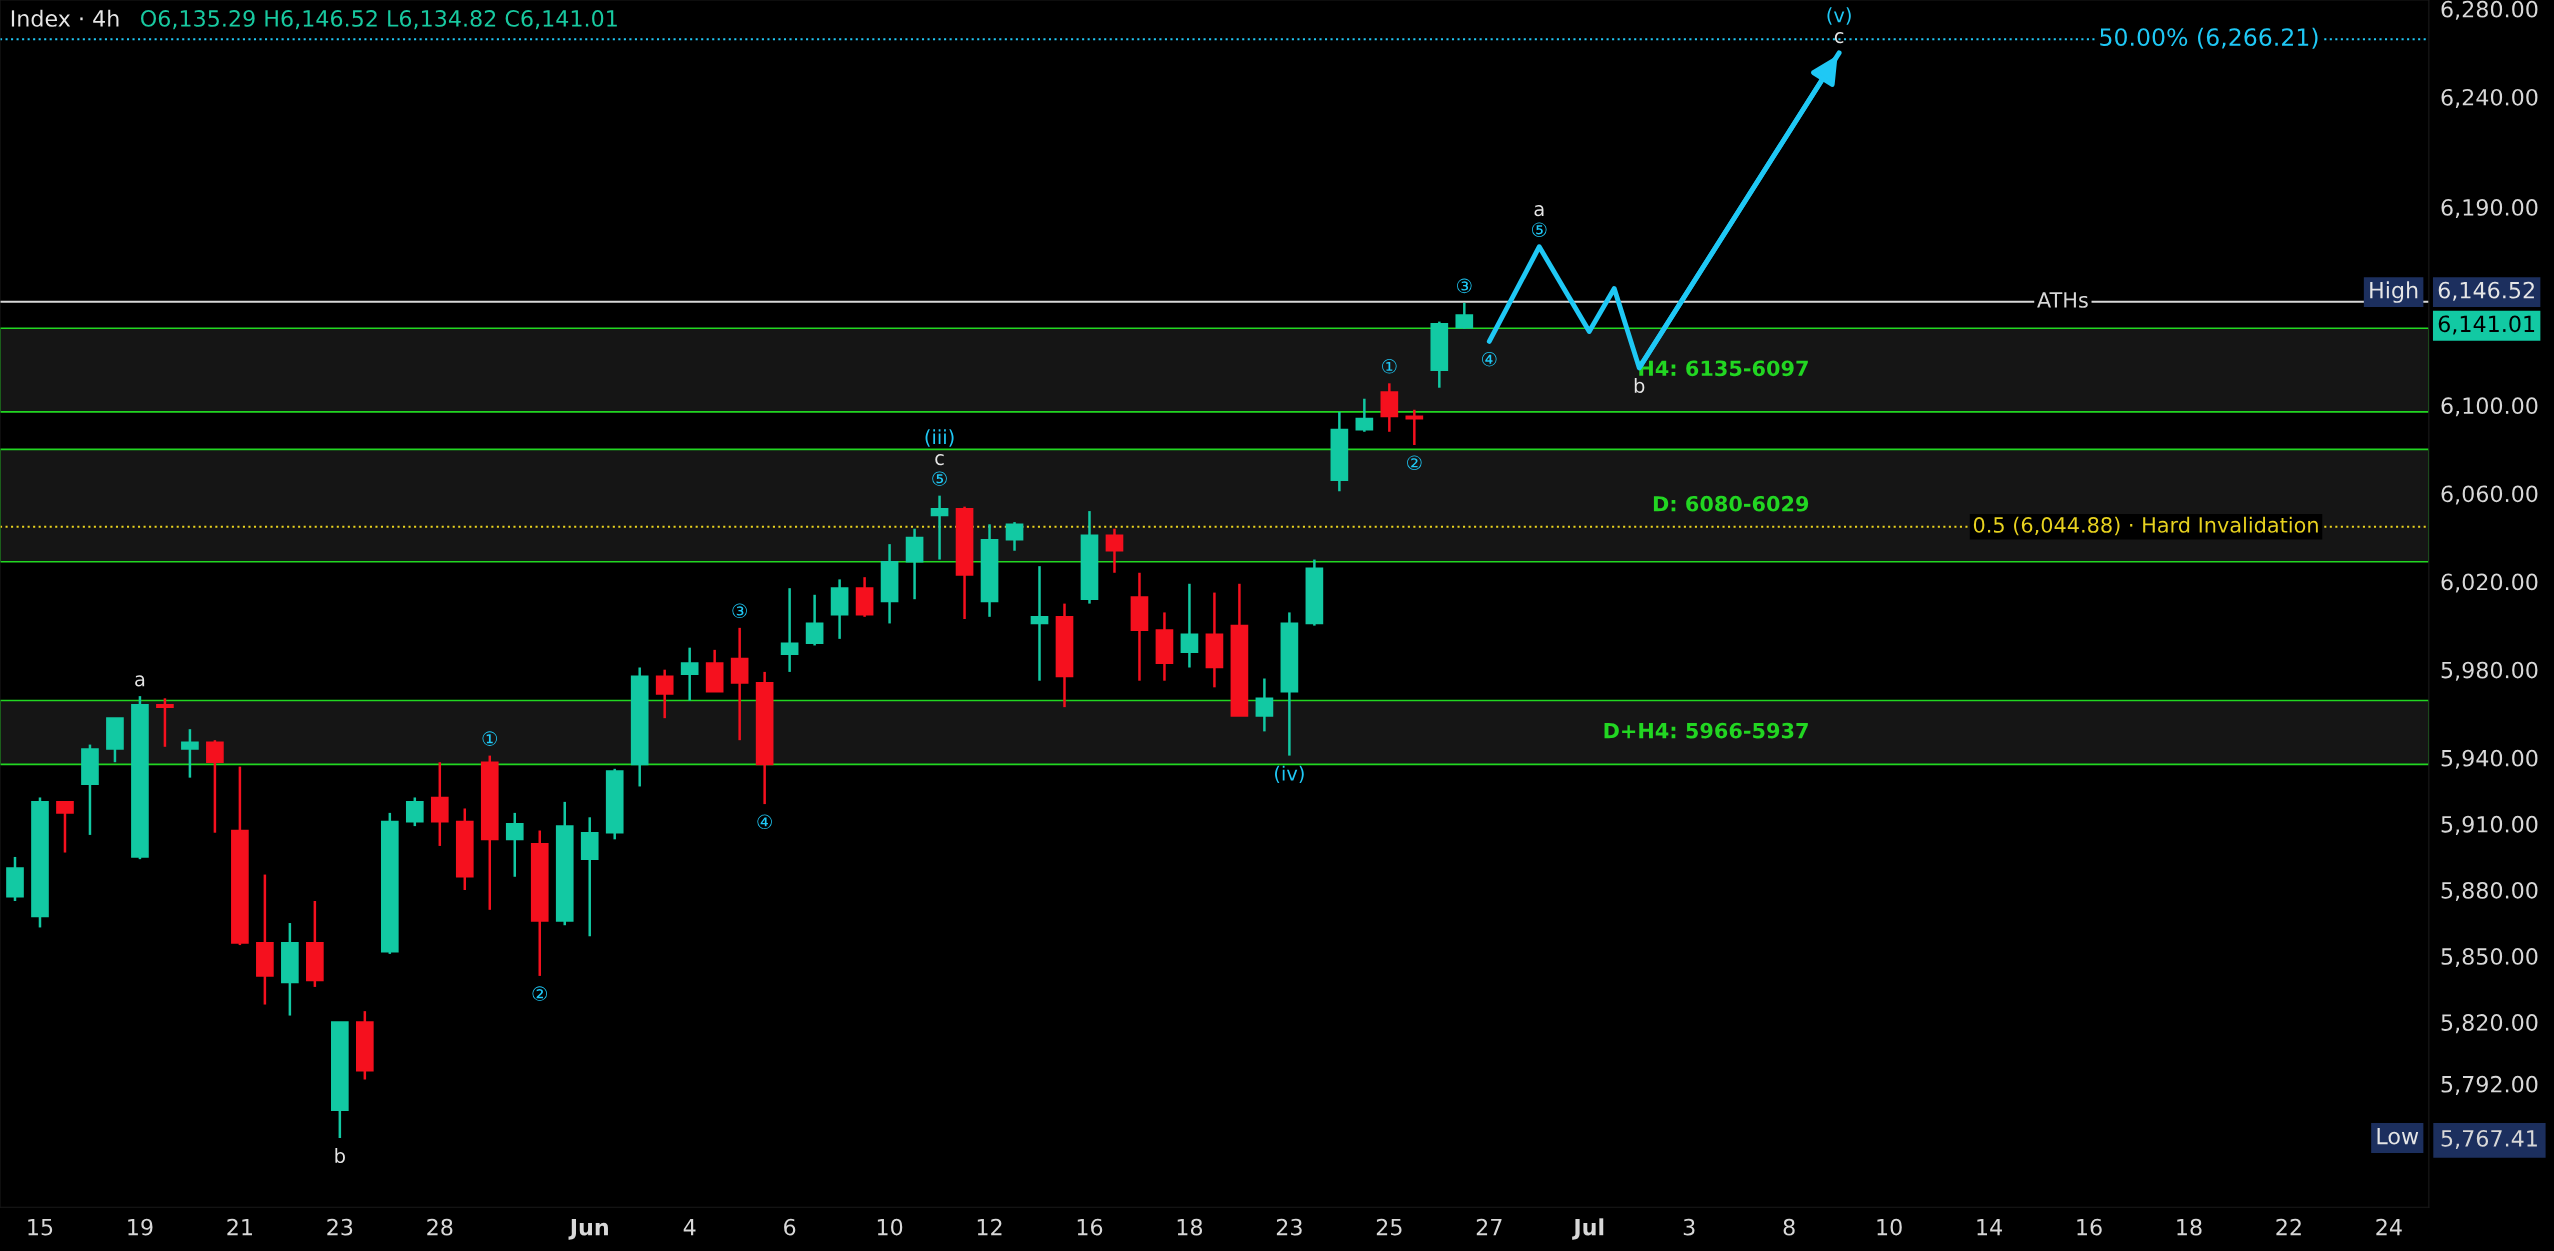 This screenshot has height=1251, width=2554. I want to click on y-tick-label: 6,240.00, so click(2489, 98).